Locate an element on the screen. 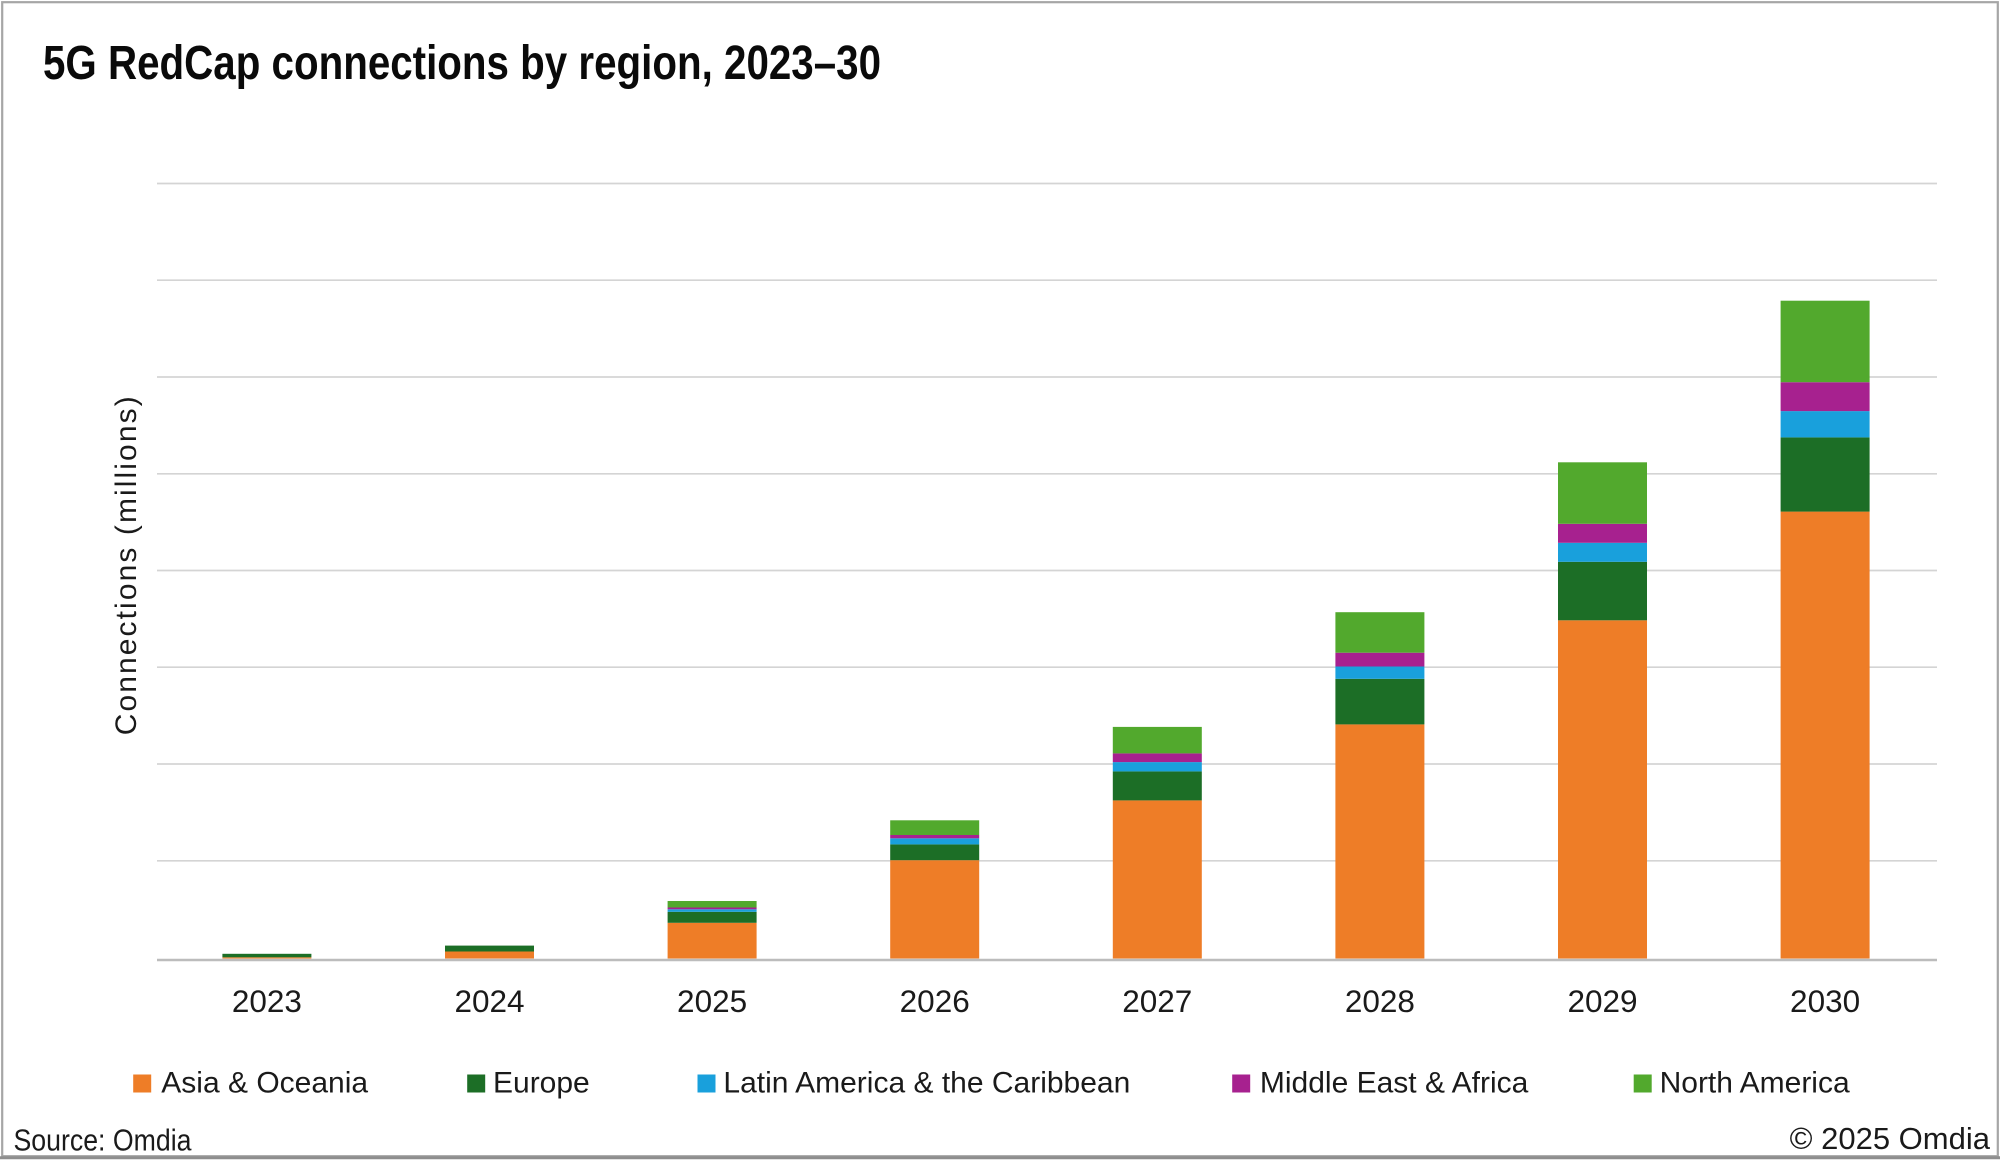 The width and height of the screenshot is (2000, 1160). svg-text: Asia & Oceania is located at coordinates (264, 1083).